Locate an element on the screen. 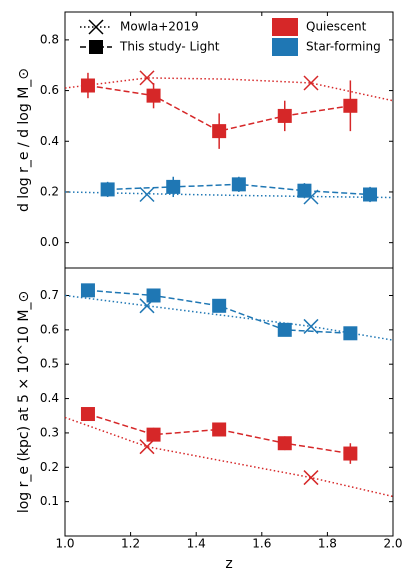 This screenshot has width=416, height=581. y-axis-label: d log r_e / d log M_⊙ is located at coordinates (24, 140).